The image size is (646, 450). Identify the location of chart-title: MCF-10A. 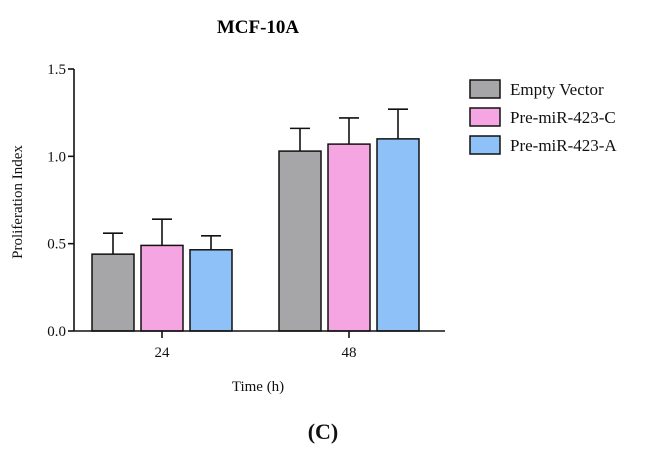
(258, 27).